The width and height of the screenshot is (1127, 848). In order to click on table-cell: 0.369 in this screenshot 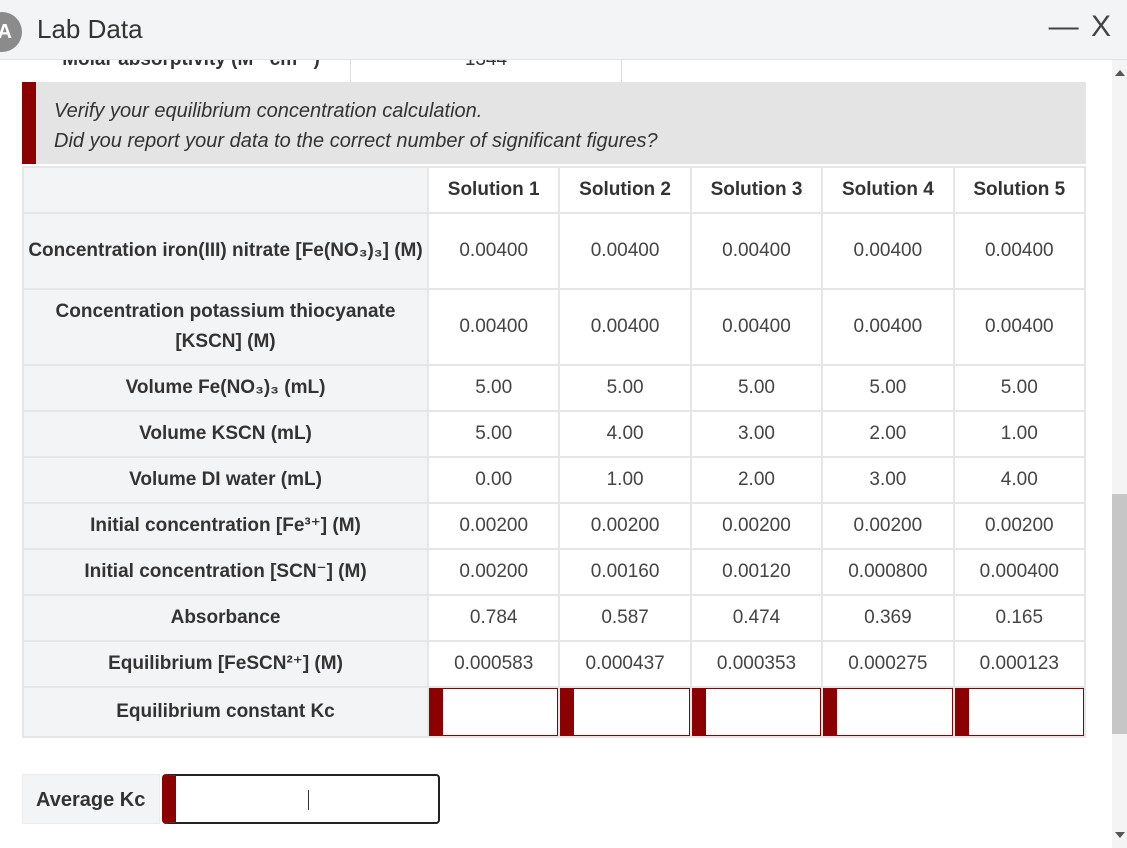, I will do `click(888, 618)`.